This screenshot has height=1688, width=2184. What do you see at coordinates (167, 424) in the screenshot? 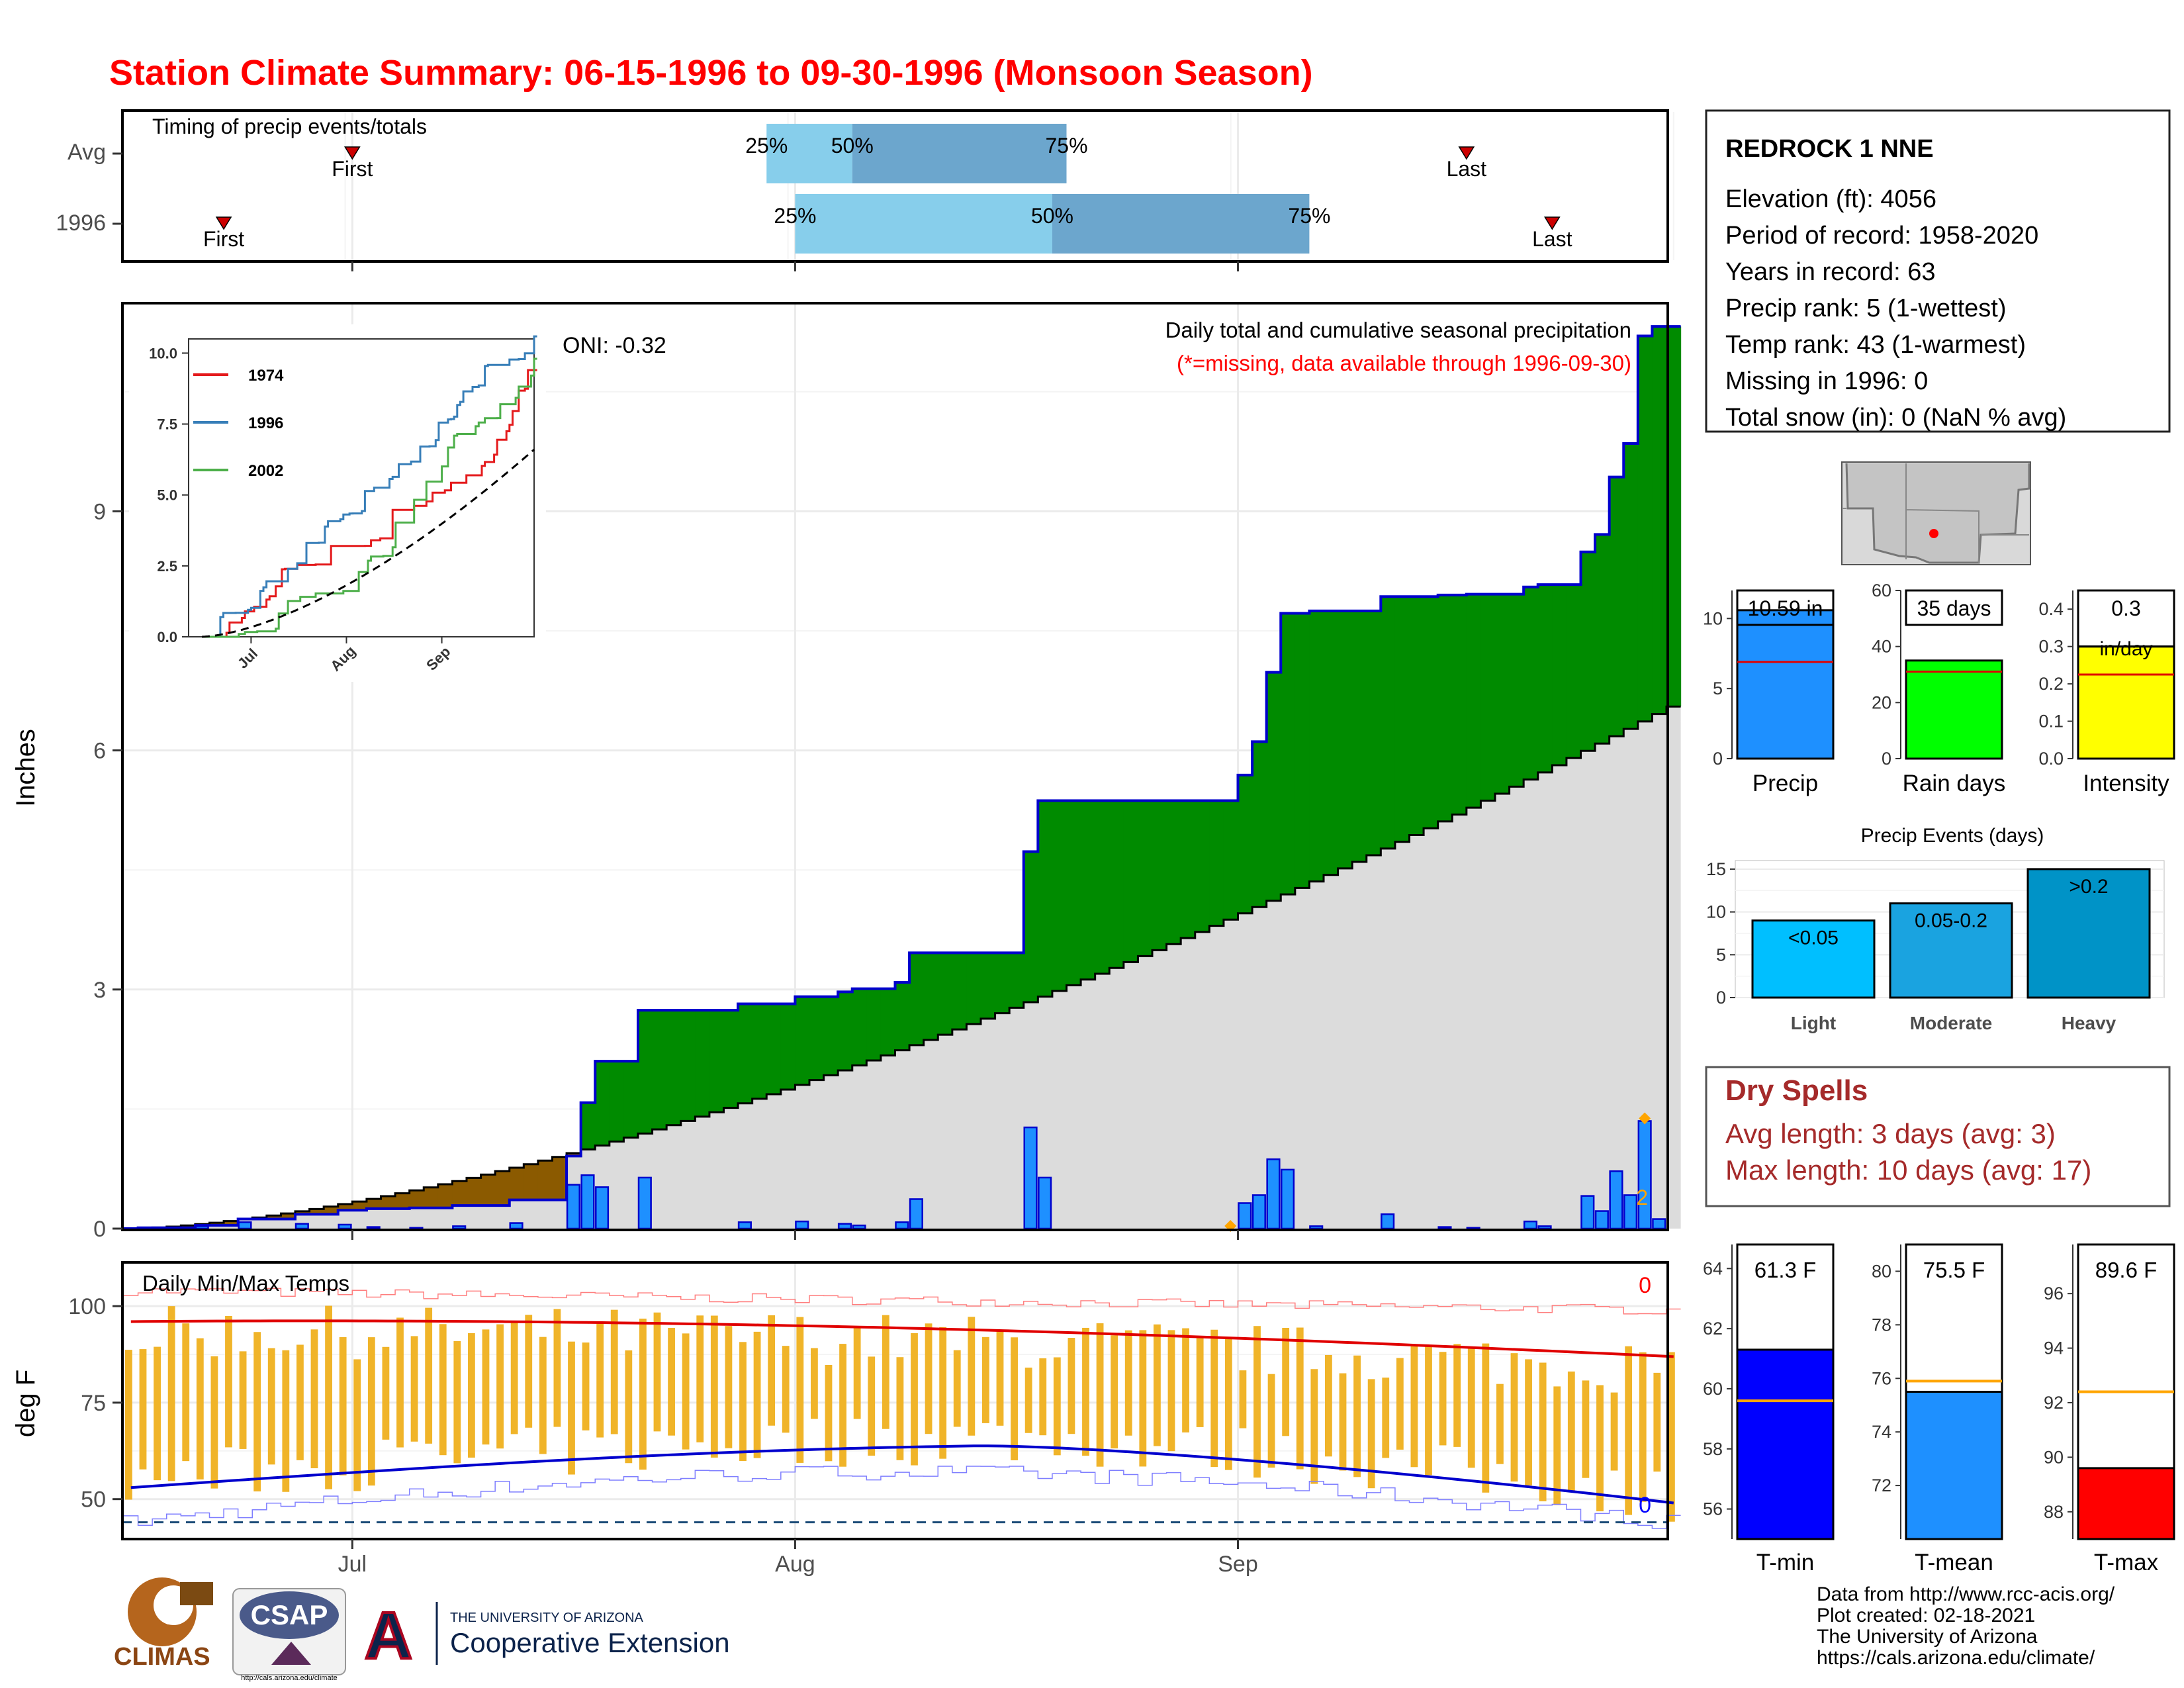
I see `inset-ytick-label: 7.5` at bounding box center [167, 424].